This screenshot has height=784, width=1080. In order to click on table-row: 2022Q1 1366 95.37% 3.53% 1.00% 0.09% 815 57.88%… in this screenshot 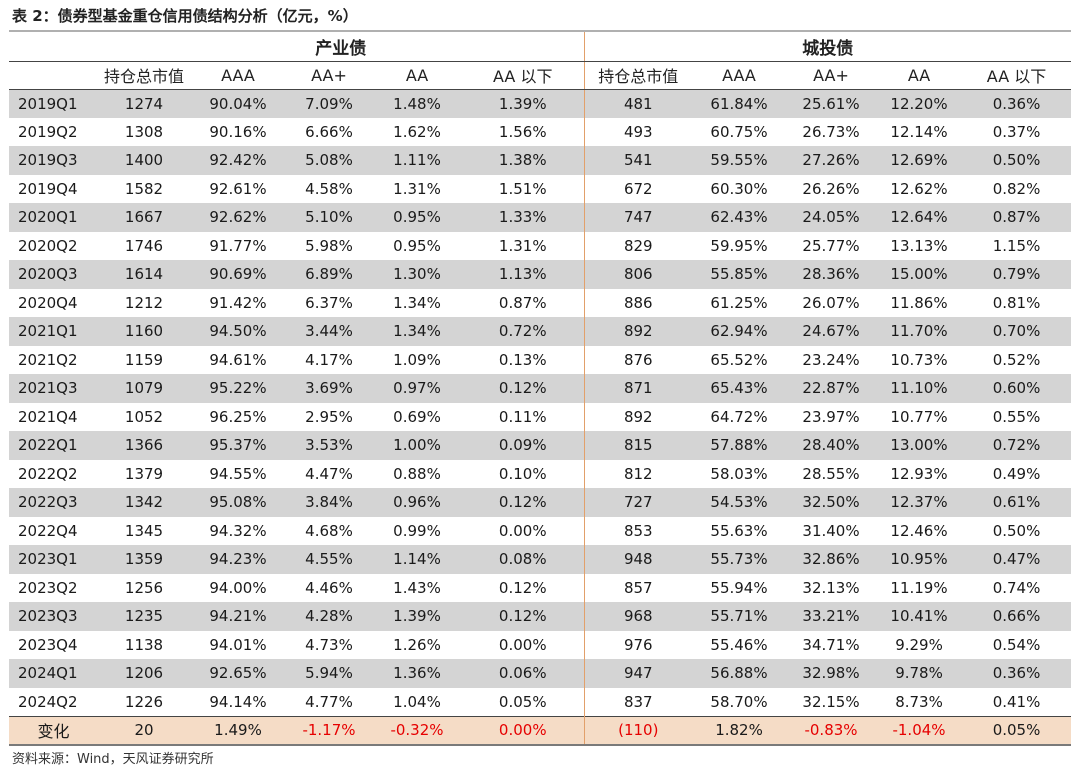, I will do `click(540, 445)`.